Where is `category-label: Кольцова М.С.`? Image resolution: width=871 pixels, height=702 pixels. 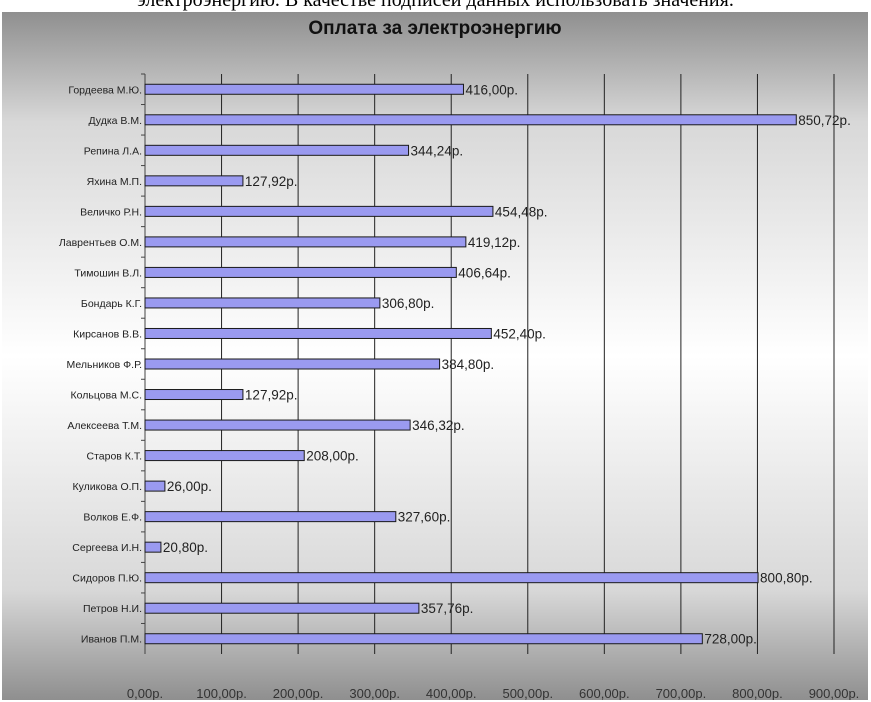
category-label: Кольцова М.С. is located at coordinates (106, 396).